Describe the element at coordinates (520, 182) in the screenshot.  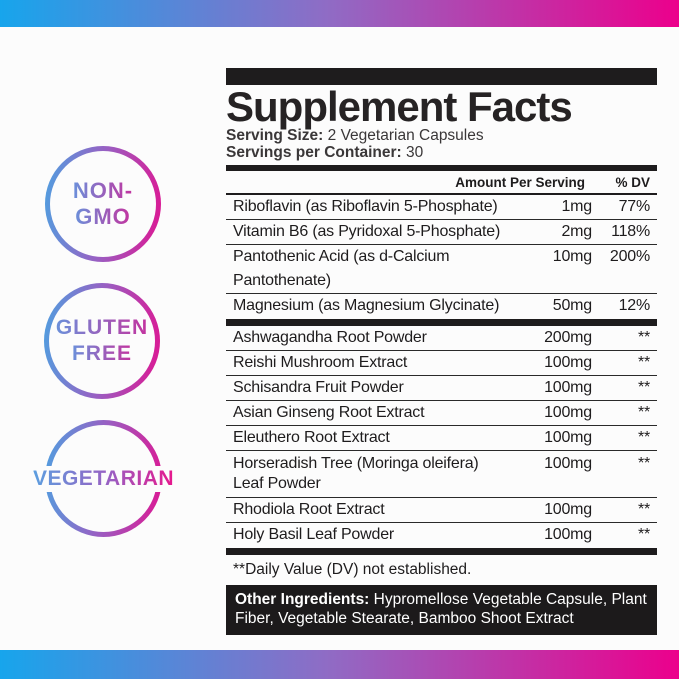
I see `amount-per-serving-header: Amount Per Serving` at that location.